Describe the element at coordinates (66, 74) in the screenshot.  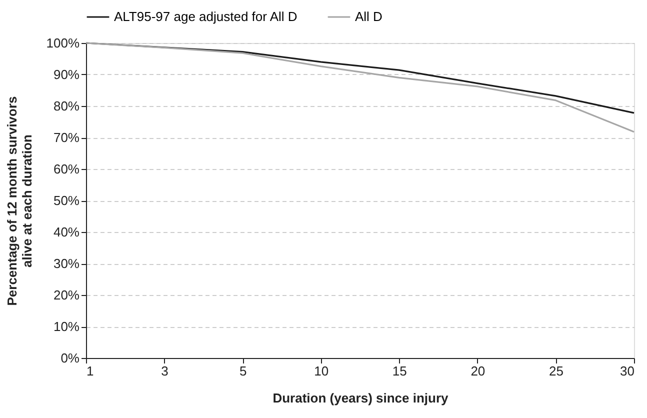
I see `y-tick-label: 90%` at that location.